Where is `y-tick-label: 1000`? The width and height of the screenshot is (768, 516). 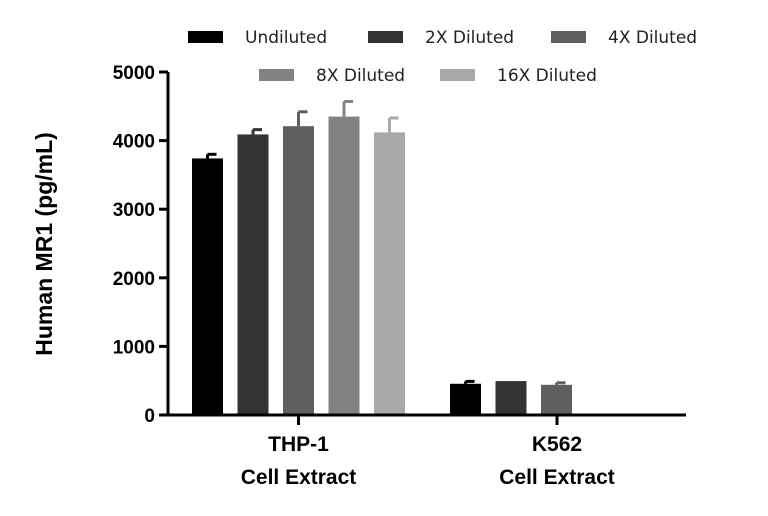
y-tick-label: 1000 is located at coordinates (134, 347).